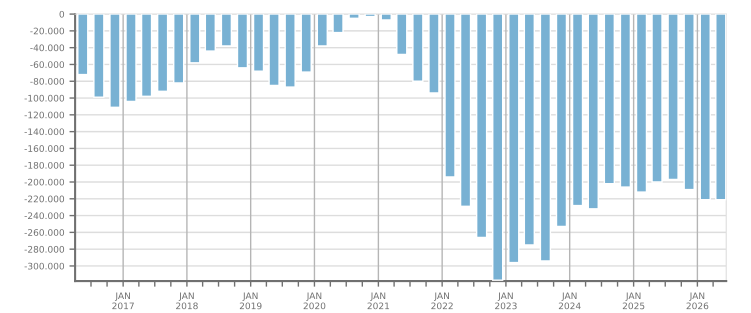 The image size is (751, 313). Describe the element at coordinates (47, 64) in the screenshot. I see `y-tick-label: -60.000` at that location.